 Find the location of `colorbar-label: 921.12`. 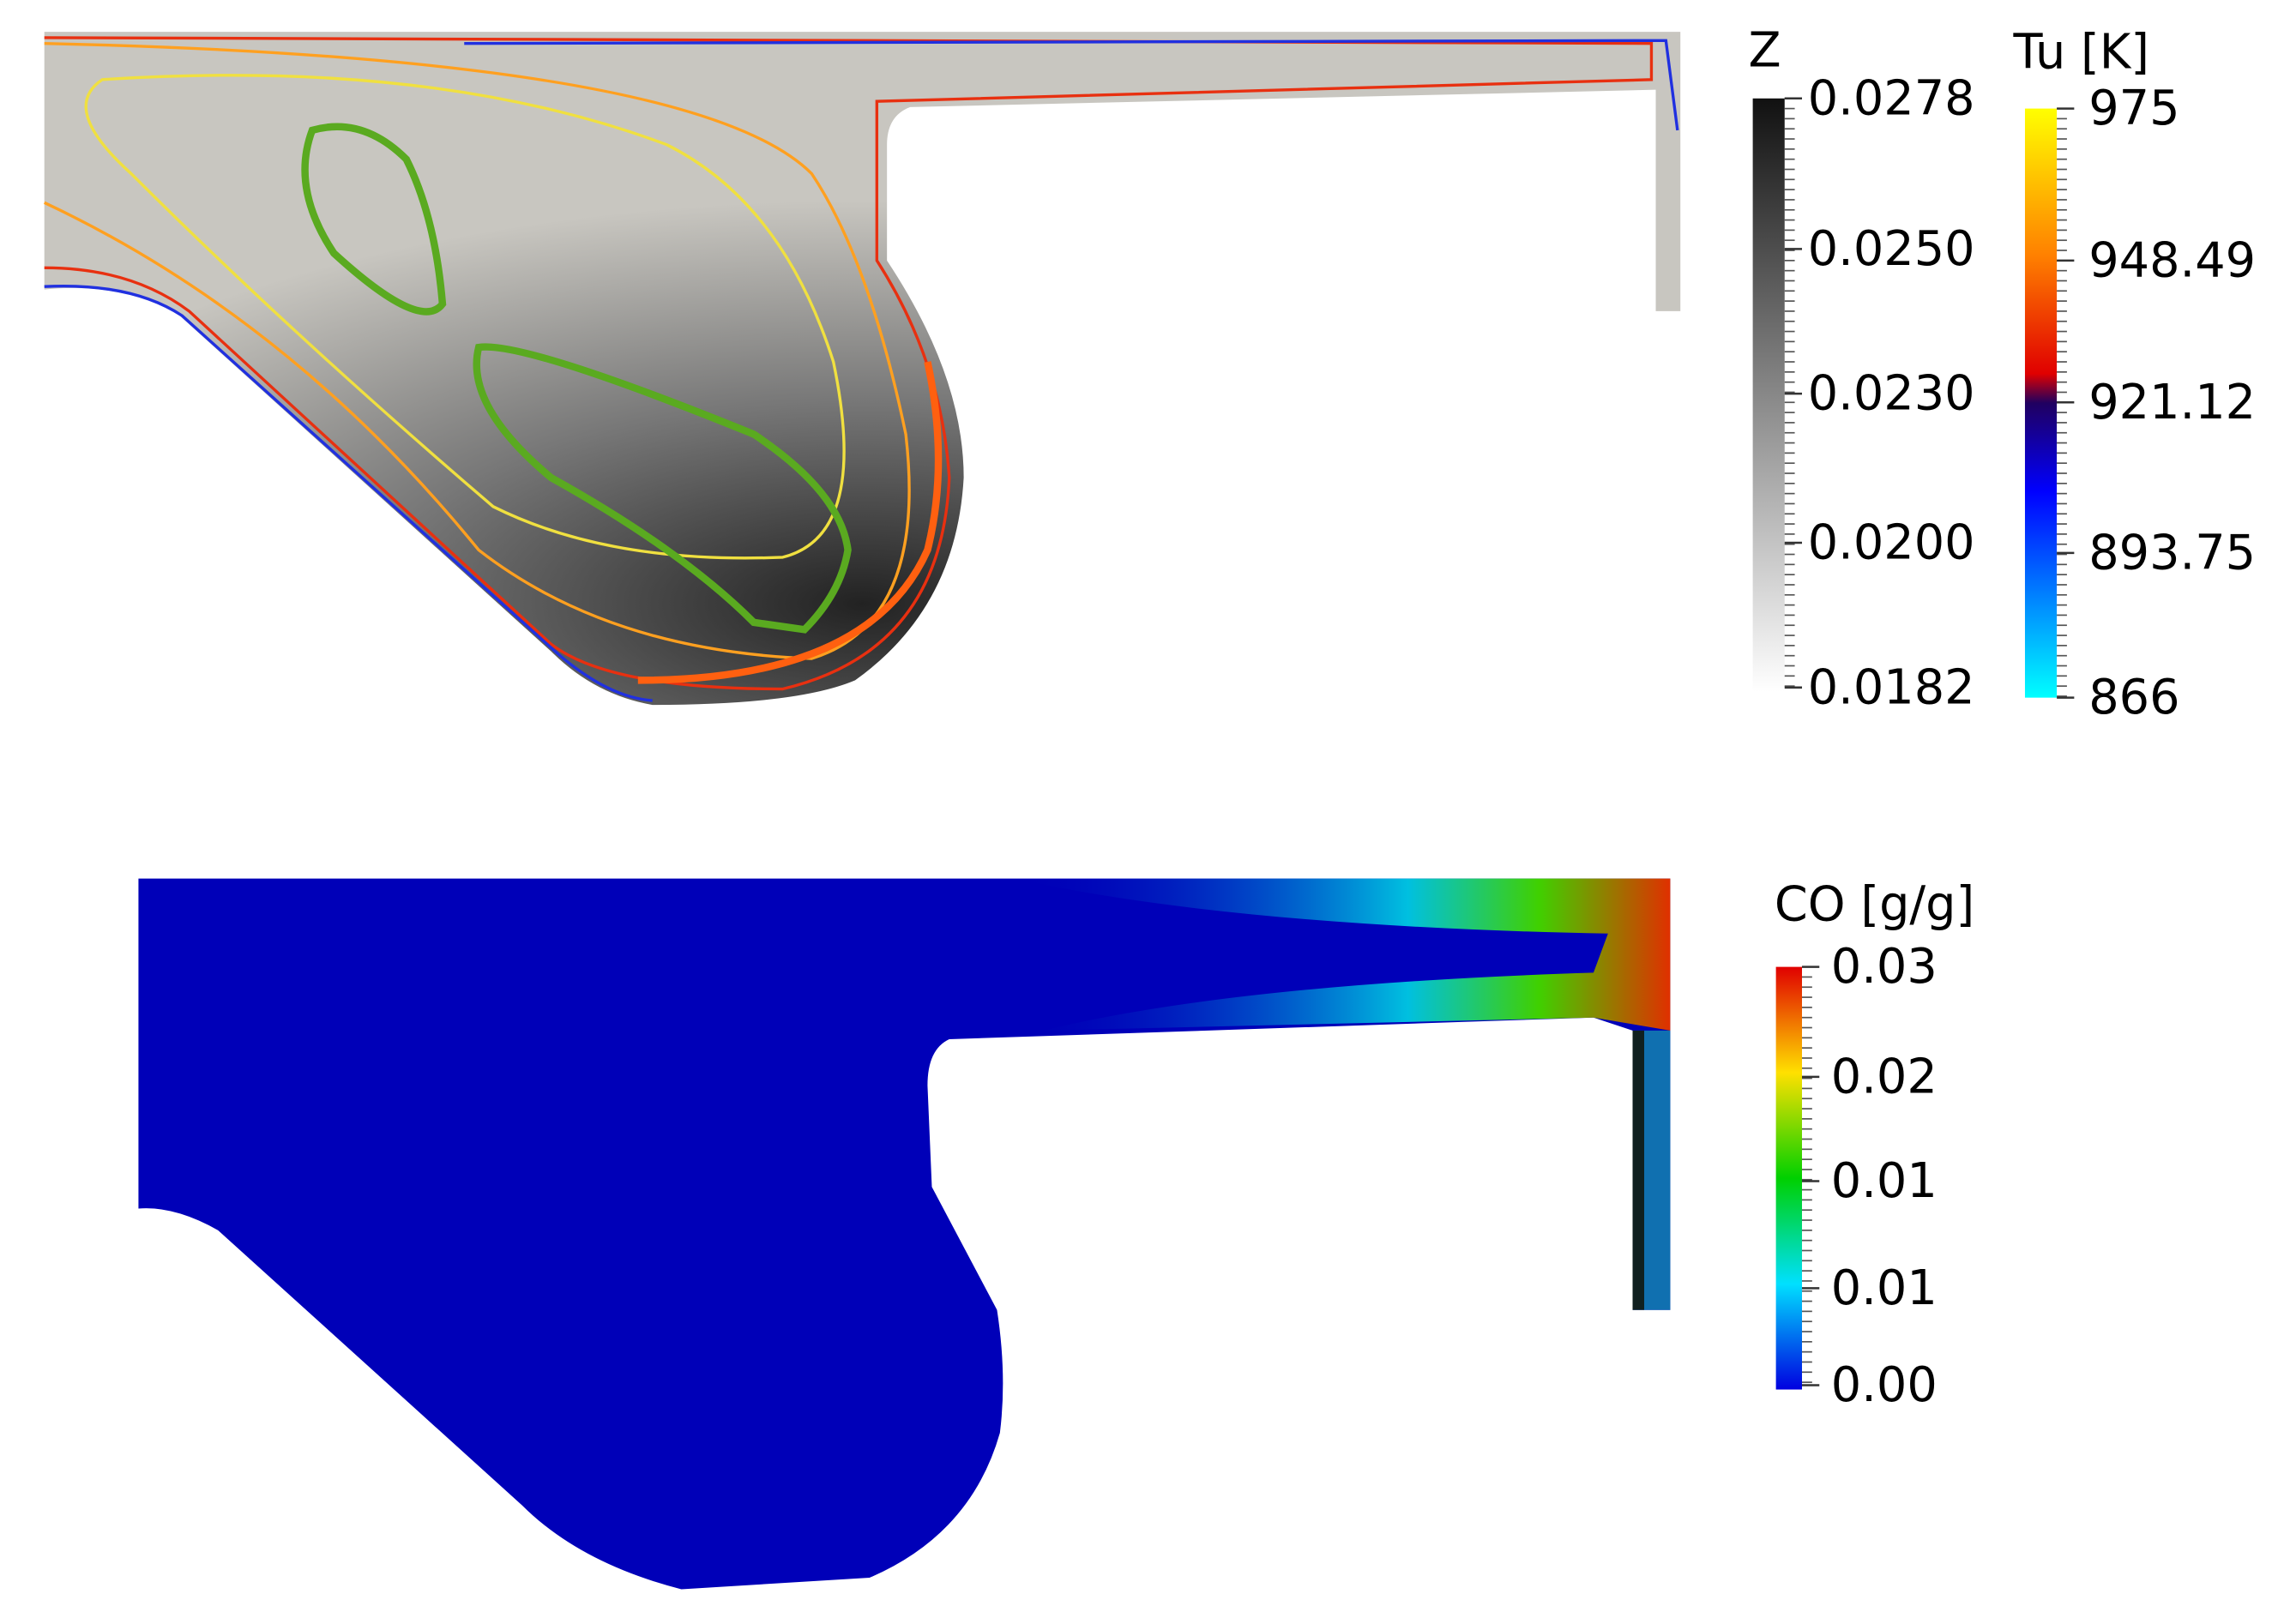

colorbar-label: 921.12 is located at coordinates (2172, 403).